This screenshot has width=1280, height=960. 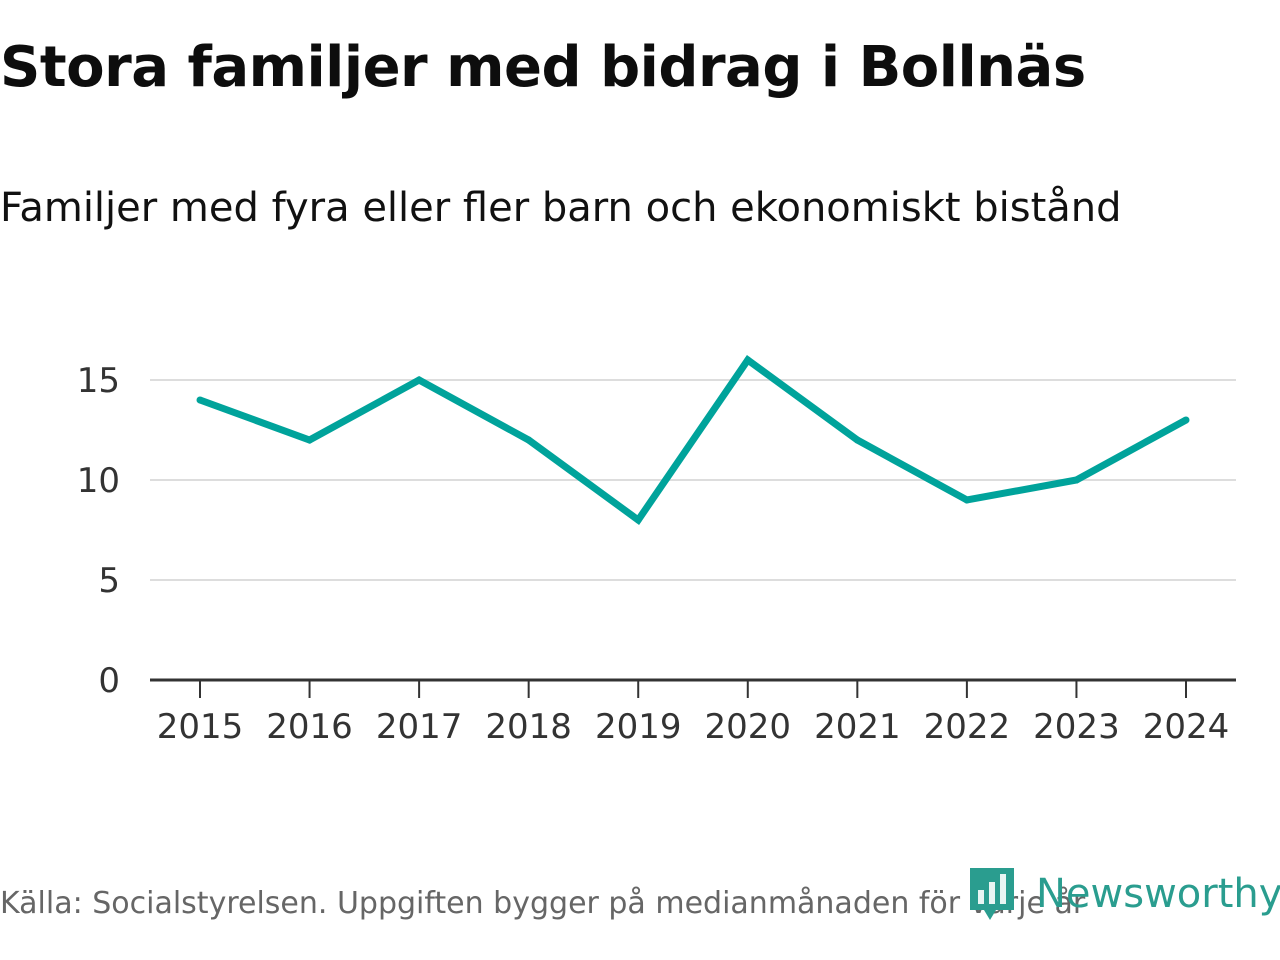 I want to click on x-tick-label: 2022, so click(x=967, y=727).